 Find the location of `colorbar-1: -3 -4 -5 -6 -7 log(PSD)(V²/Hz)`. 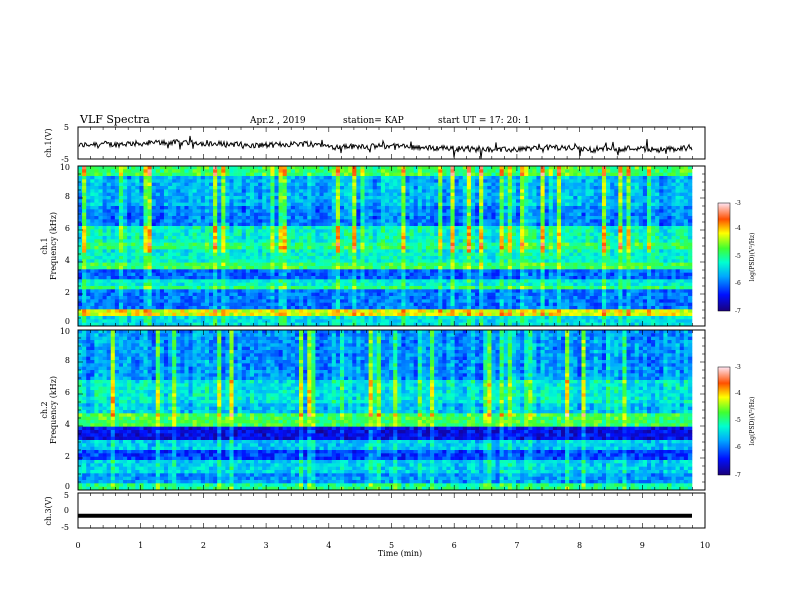

colorbar-1: -3 -4 -5 -6 -7 log(PSD)(V²/Hz) is located at coordinates (736, 257).